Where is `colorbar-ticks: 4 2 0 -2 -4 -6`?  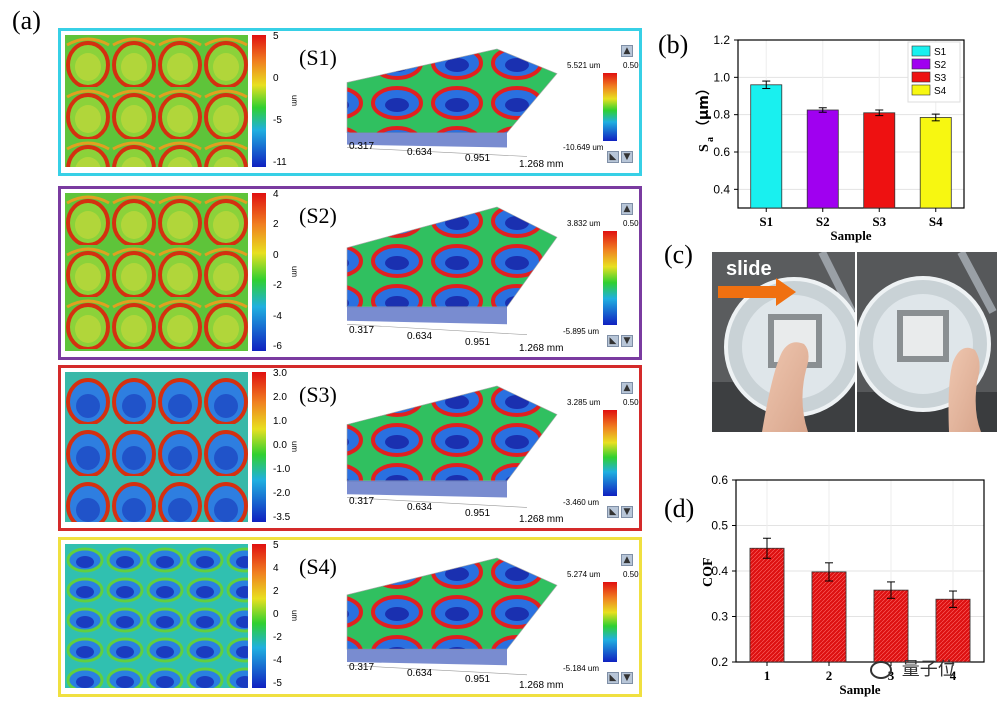 colorbar-ticks: 4 2 0 -2 -4 -6 is located at coordinates (286, 271).